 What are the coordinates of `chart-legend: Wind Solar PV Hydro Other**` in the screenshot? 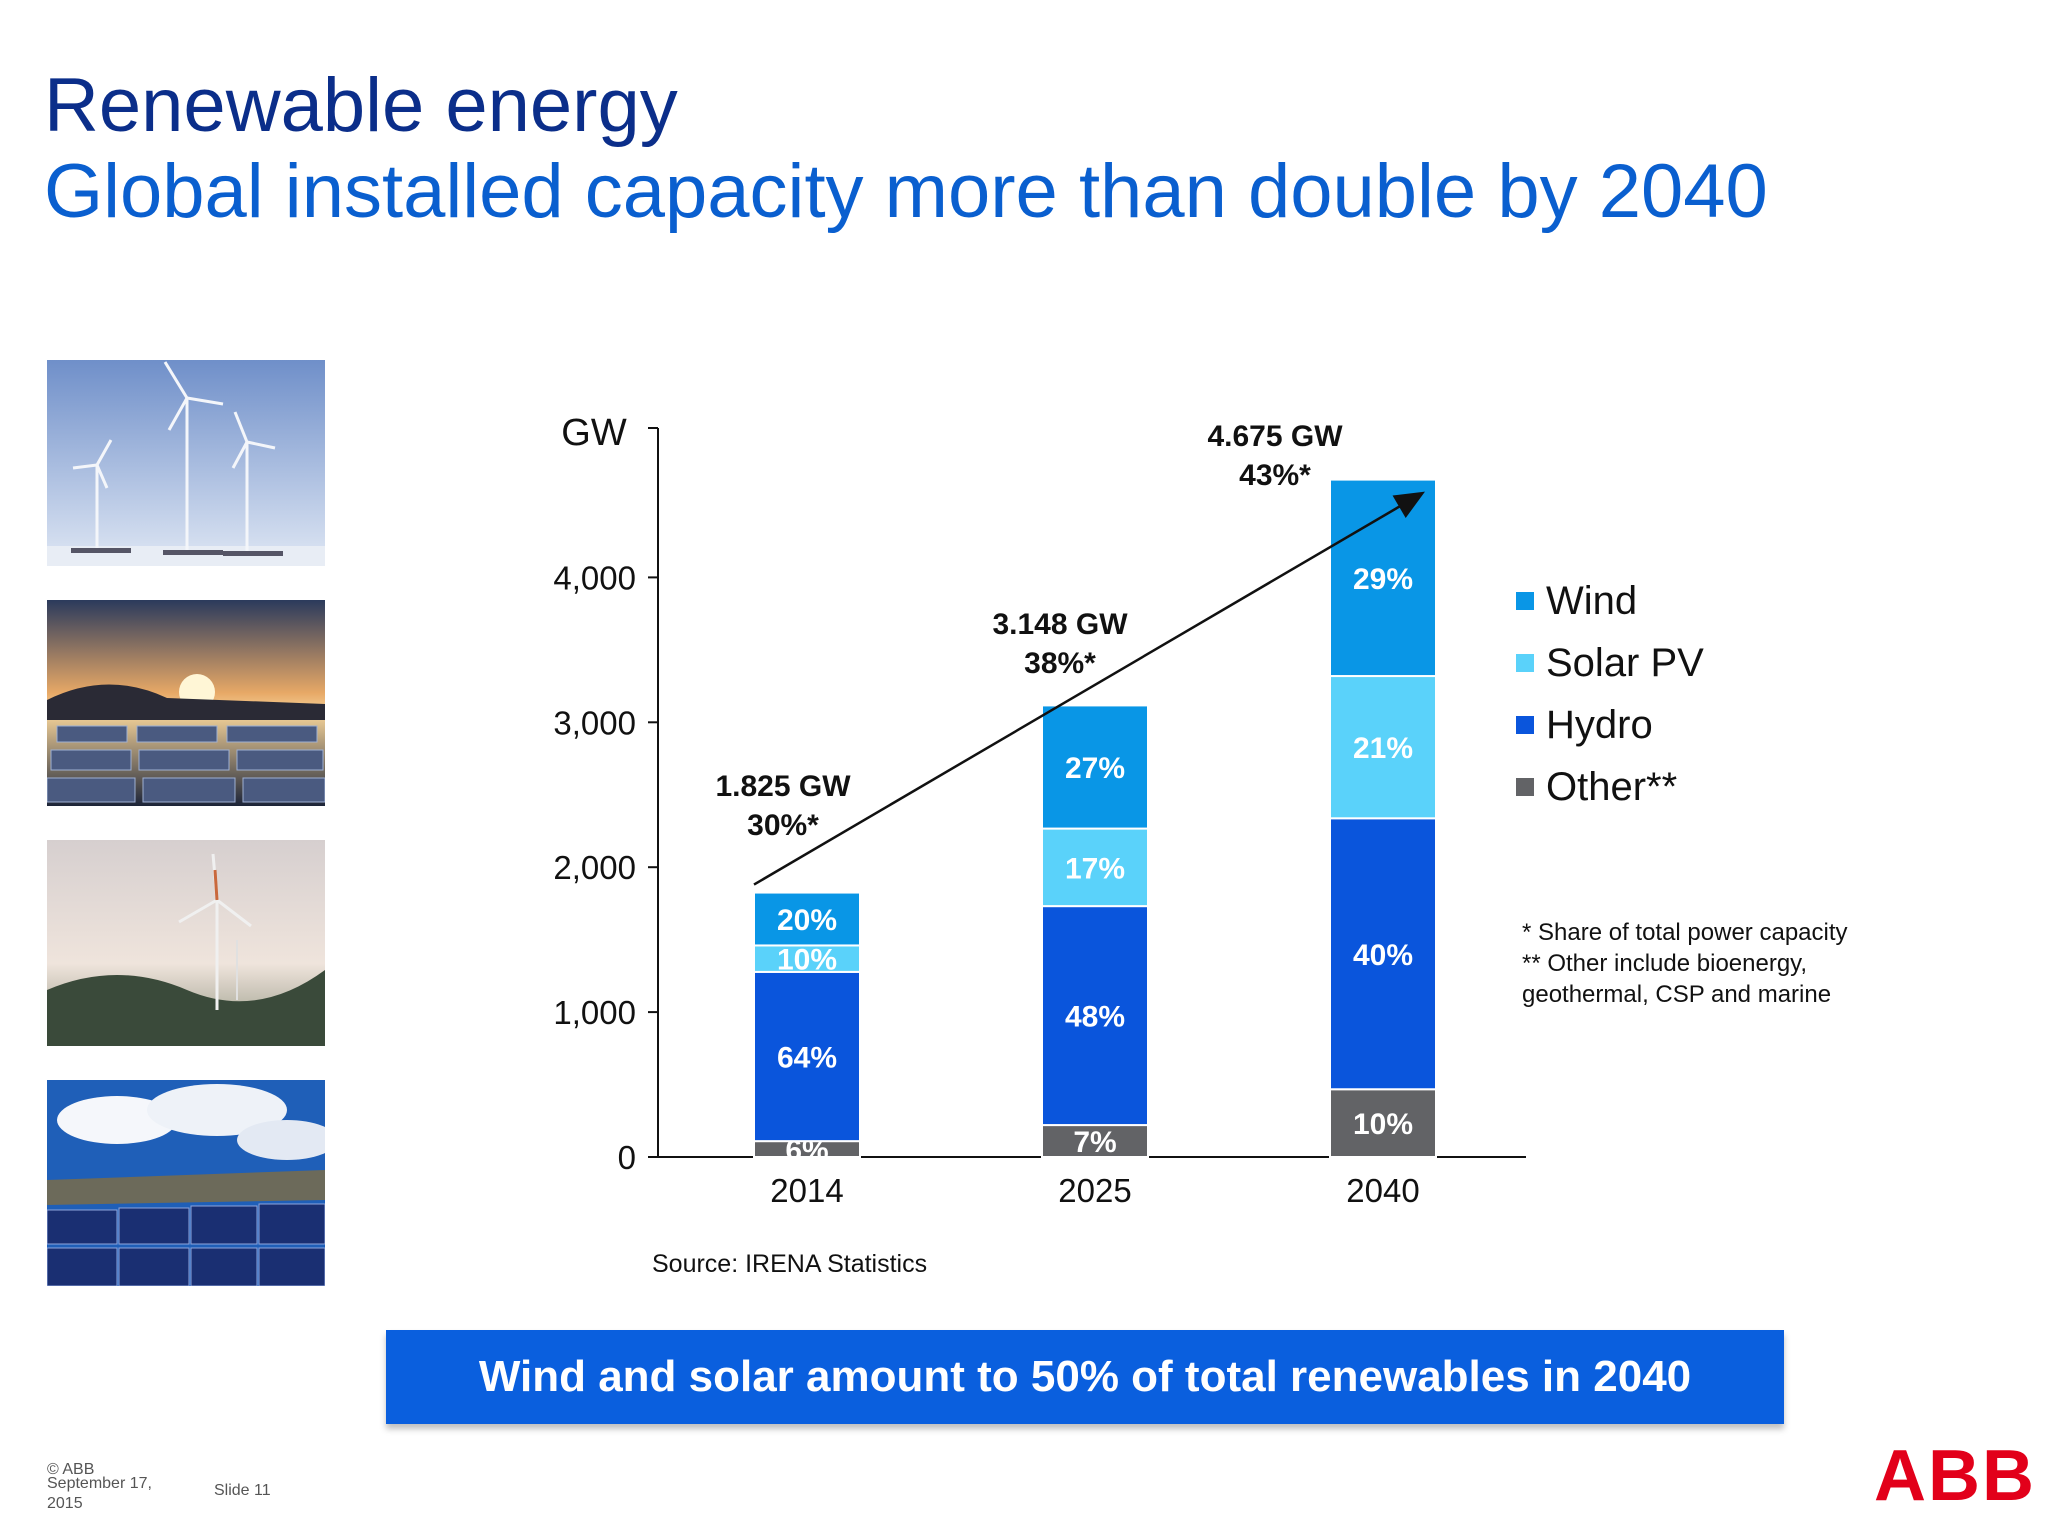 It's located at (1610, 694).